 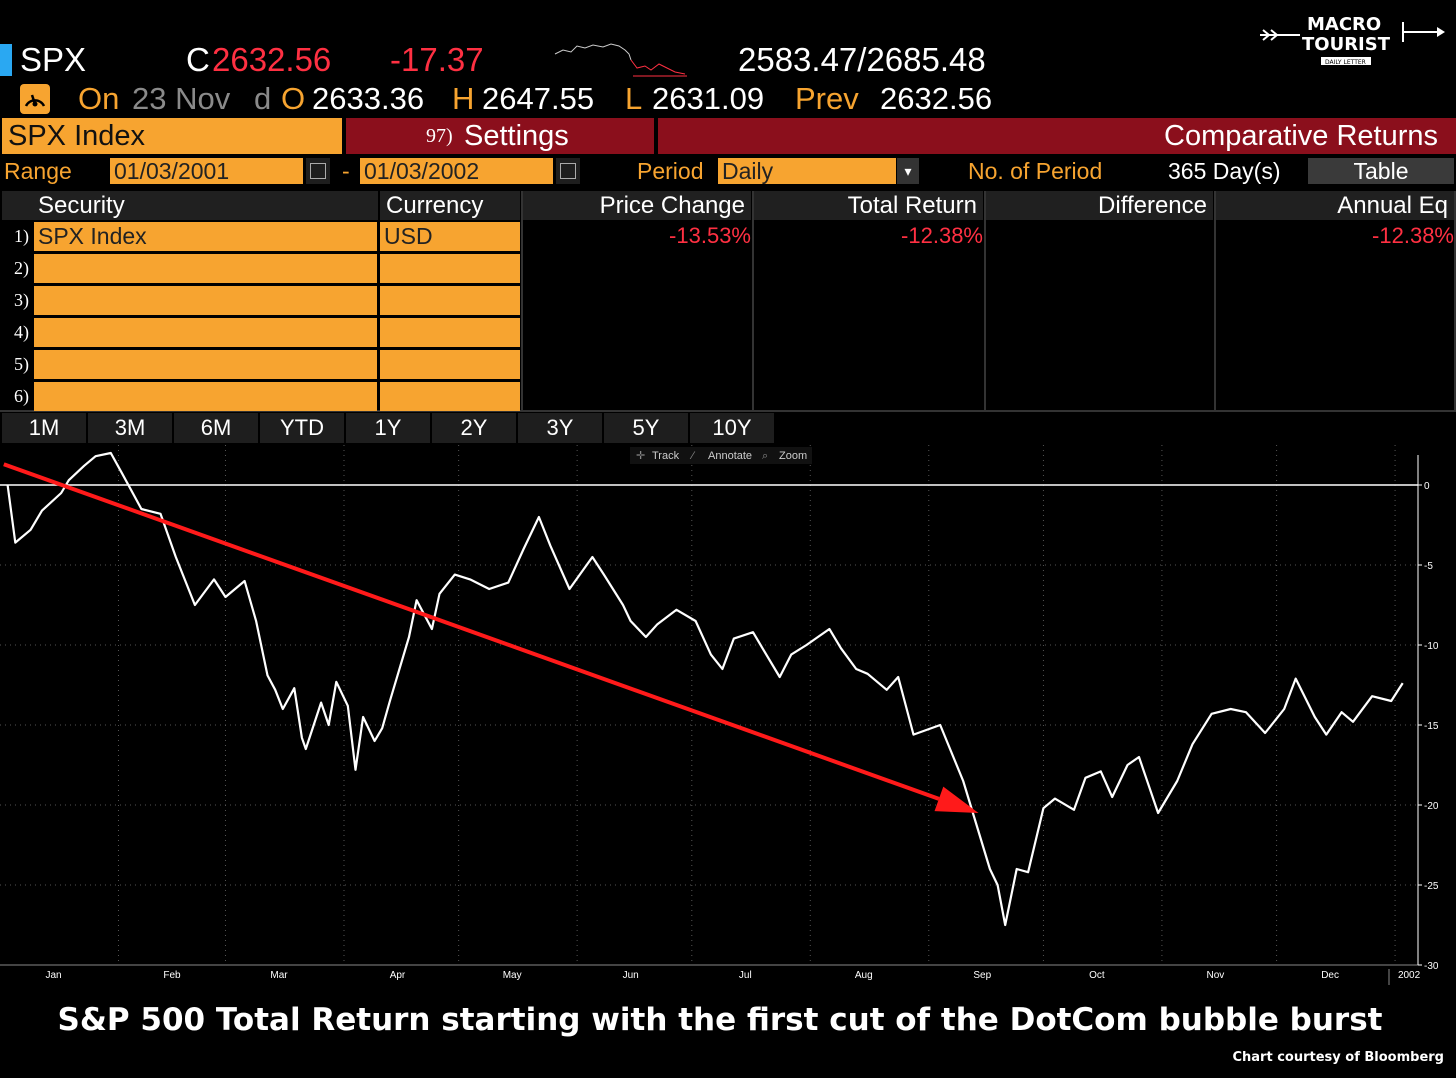 What do you see at coordinates (1099, 205) in the screenshot?
I see `col-header-difference: Difference` at bounding box center [1099, 205].